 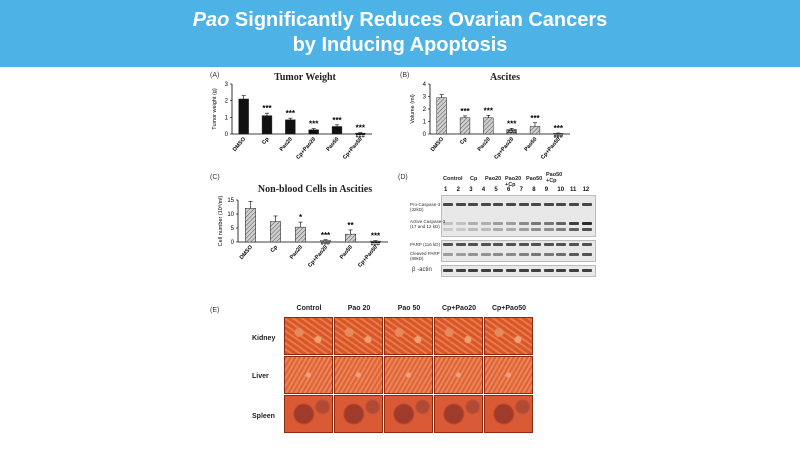 What do you see at coordinates (230, 215) in the screenshot?
I see `y-tick-label: 10` at bounding box center [230, 215].